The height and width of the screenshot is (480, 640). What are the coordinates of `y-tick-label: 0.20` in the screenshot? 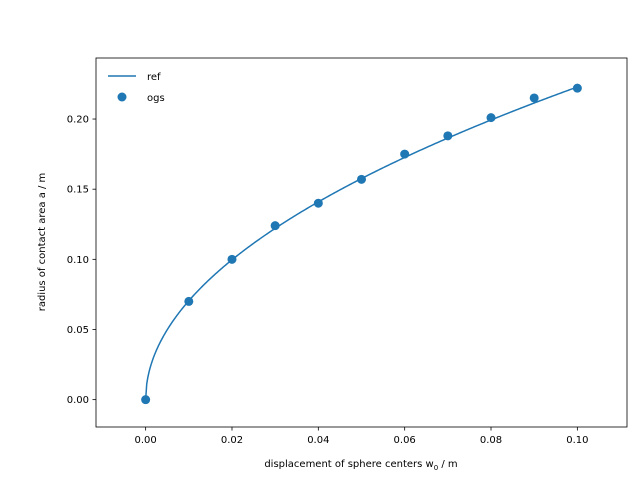 It's located at (78, 120).